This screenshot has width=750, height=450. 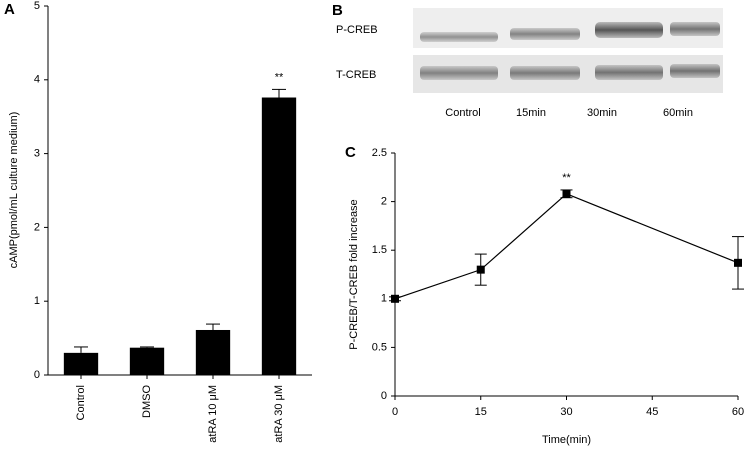 What do you see at coordinates (213, 414) in the screenshot?
I see `x-tick-label: atRA 10 μM` at bounding box center [213, 414].